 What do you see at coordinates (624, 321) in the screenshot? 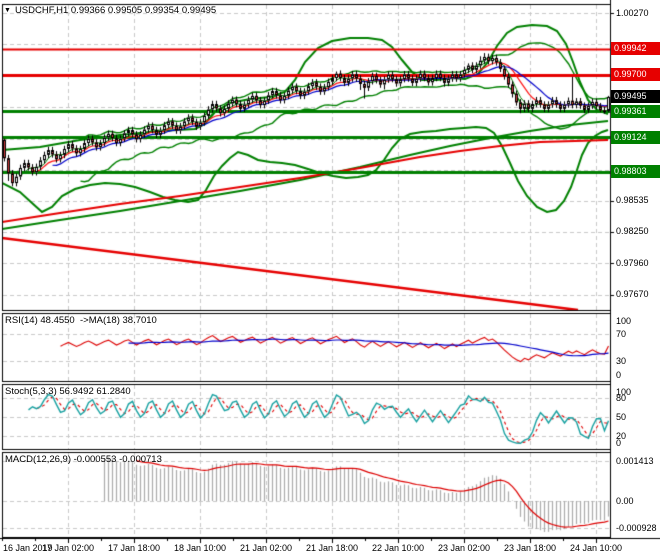
I see `rsi-axis-label: 100` at bounding box center [624, 321].